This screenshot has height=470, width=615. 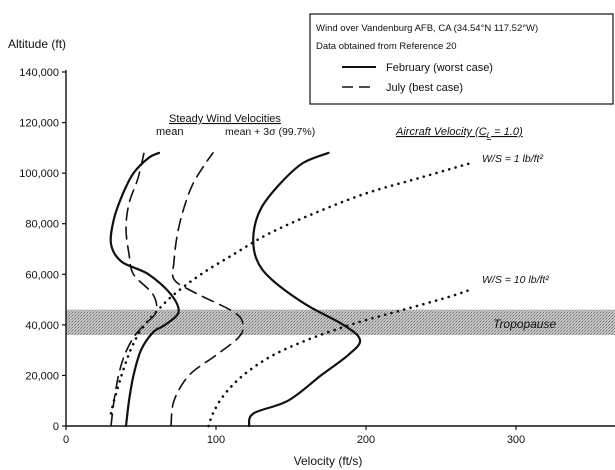 I want to click on x-tick-label: 200, so click(x=366, y=440).